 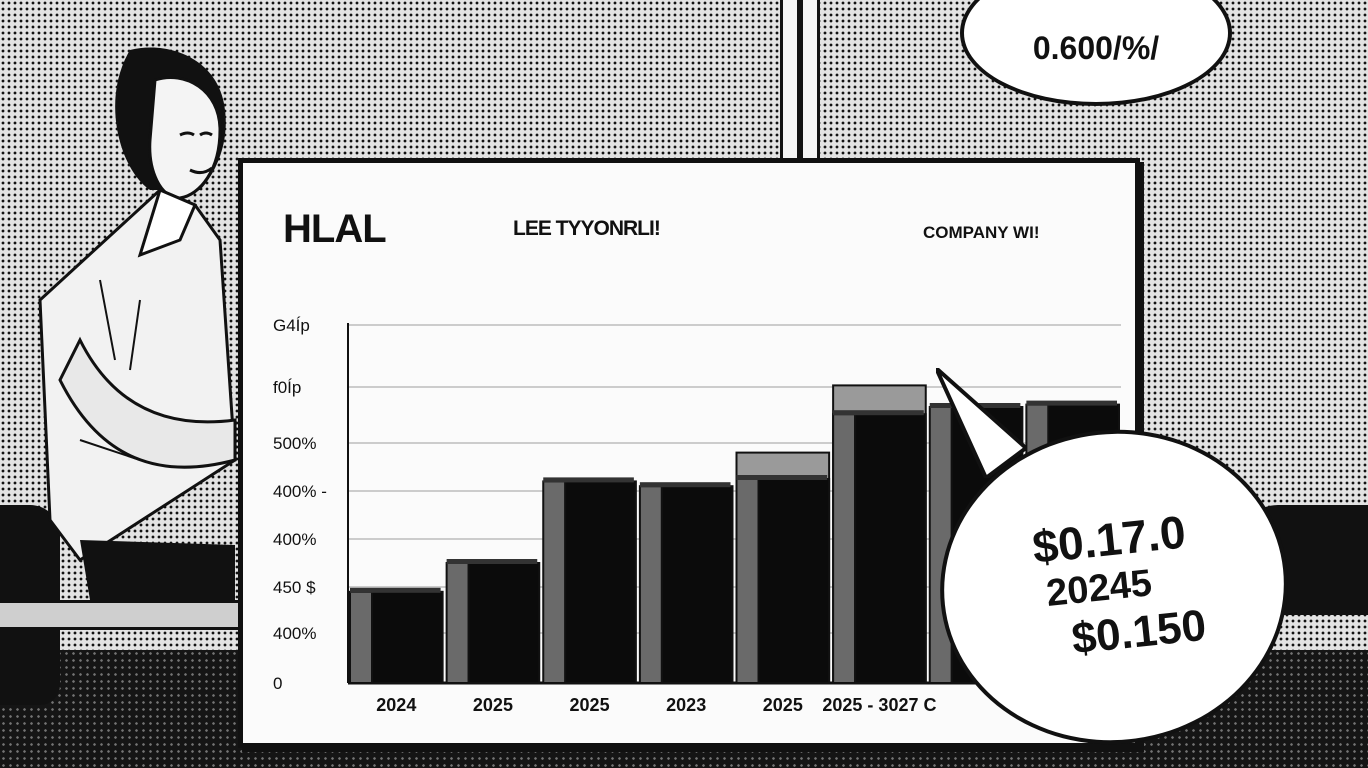 What do you see at coordinates (137, 323) in the screenshot?
I see `presenter-figure` at bounding box center [137, 323].